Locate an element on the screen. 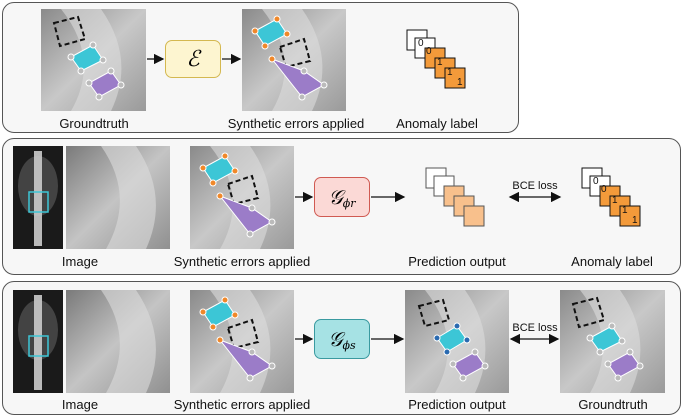 Image resolution: width=692 pixels, height=419 pixels. stack-1-val-0: 0 is located at coordinates (421, 43).